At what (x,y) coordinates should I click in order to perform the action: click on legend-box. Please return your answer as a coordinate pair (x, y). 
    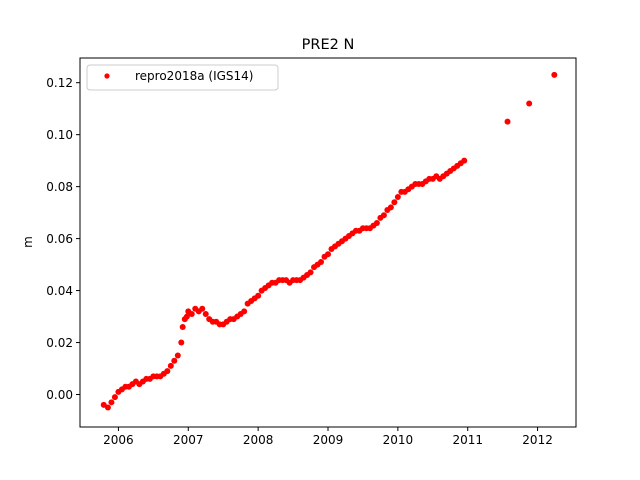
    Looking at the image, I should click on (182, 77).